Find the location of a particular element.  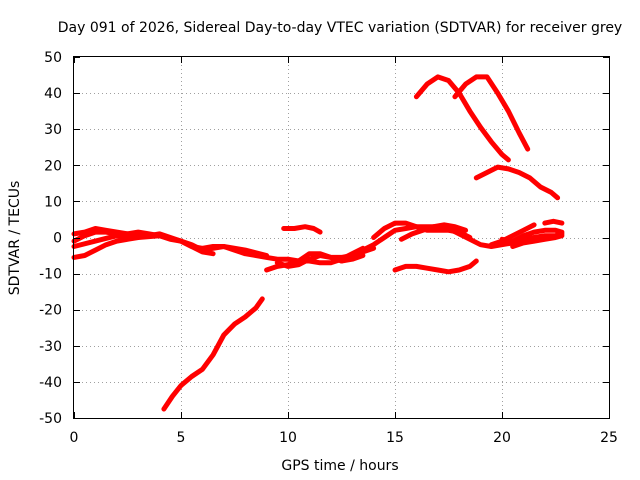

y-tick-label: -10 is located at coordinates (50, 275).